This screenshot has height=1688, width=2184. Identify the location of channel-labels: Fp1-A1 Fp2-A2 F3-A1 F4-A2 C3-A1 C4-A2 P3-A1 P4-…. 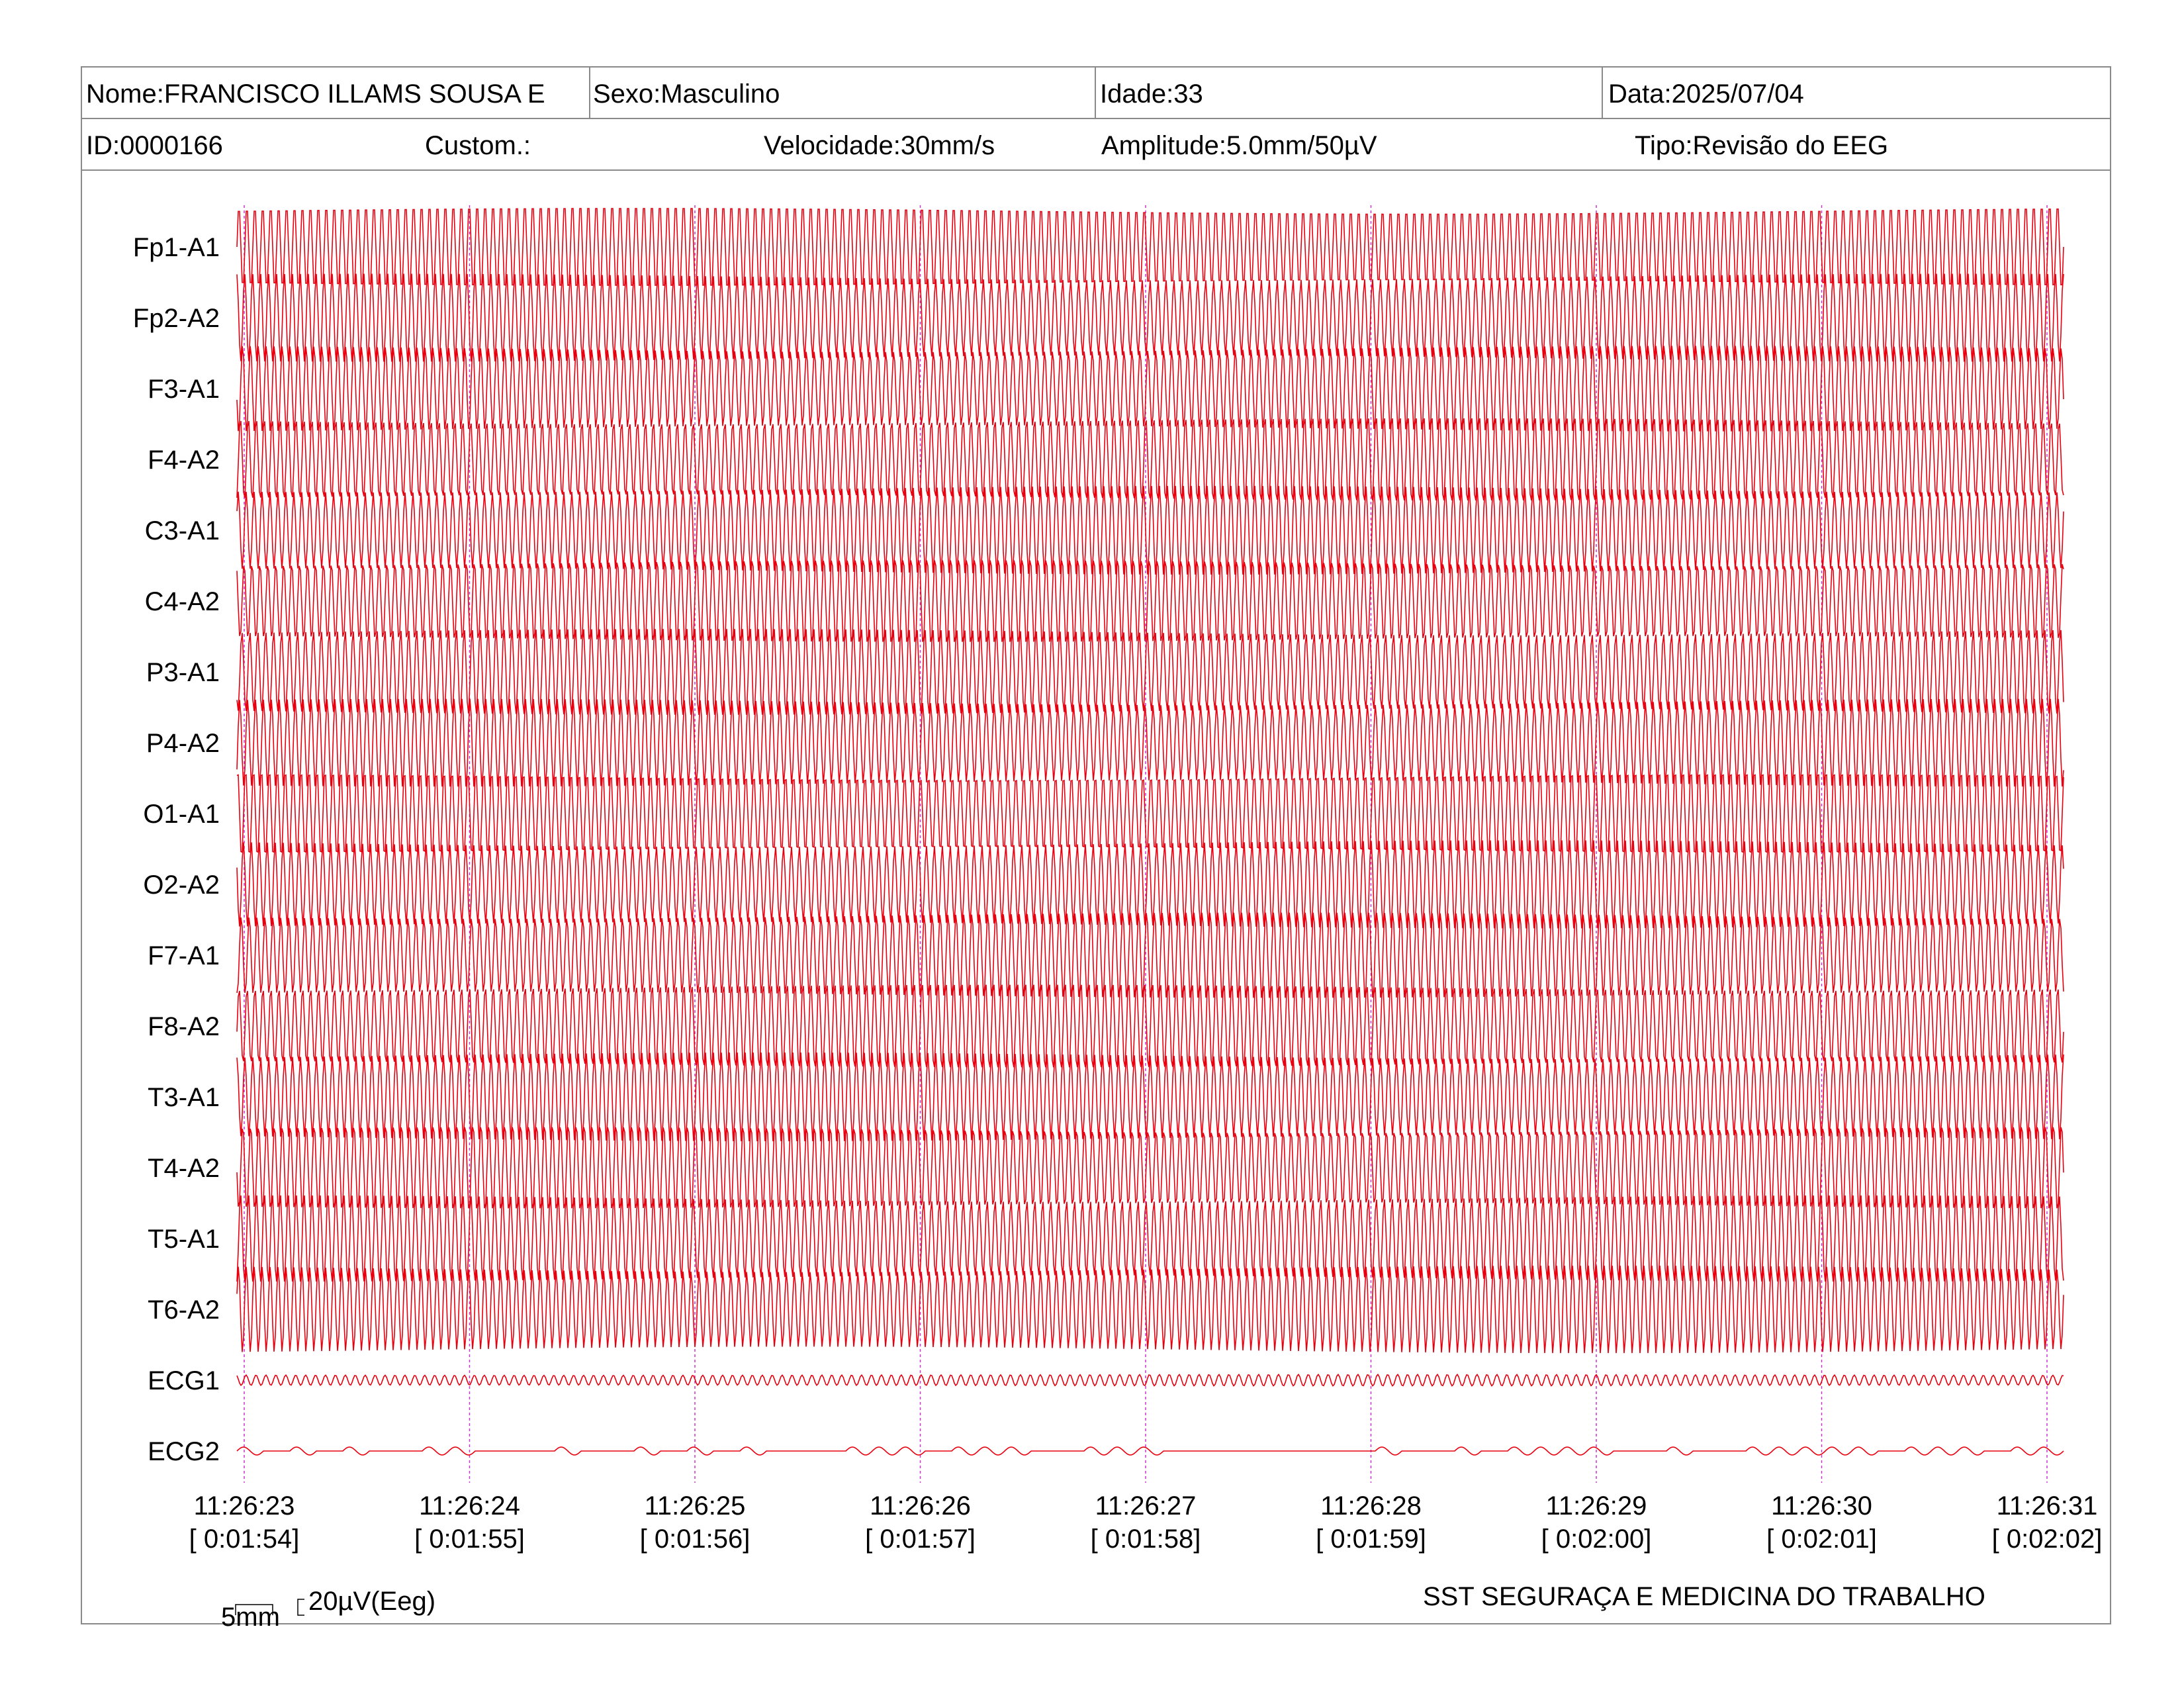
(176, 849).